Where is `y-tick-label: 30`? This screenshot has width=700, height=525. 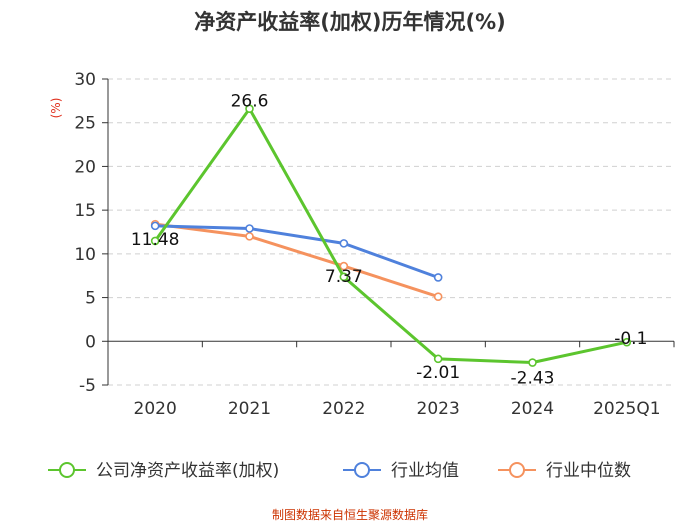 y-tick-label: 30 is located at coordinates (85, 80).